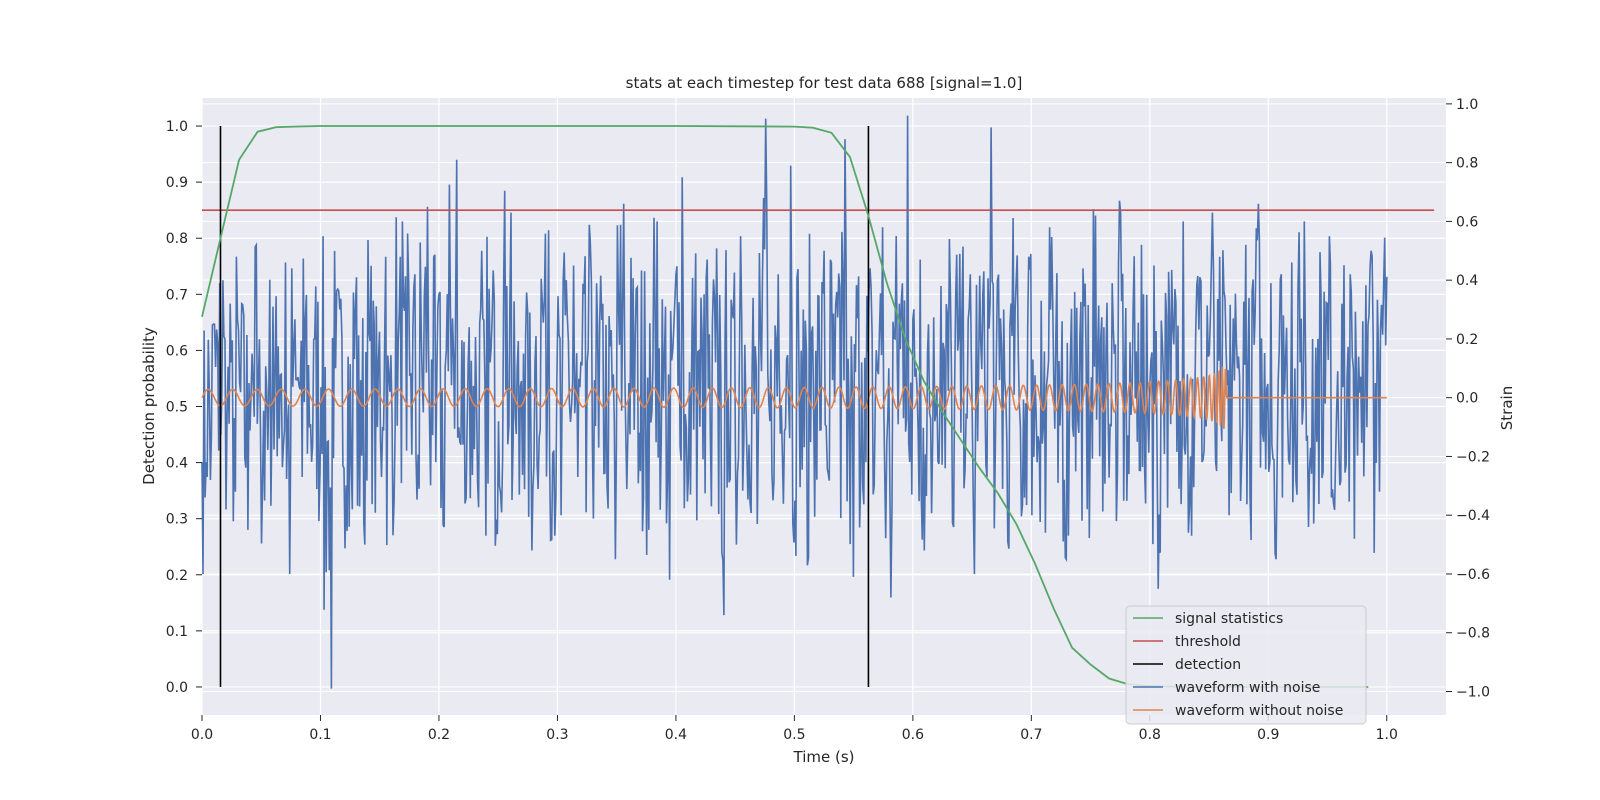  I want to click on y2-tick-label: −0.8, so click(1473, 634).